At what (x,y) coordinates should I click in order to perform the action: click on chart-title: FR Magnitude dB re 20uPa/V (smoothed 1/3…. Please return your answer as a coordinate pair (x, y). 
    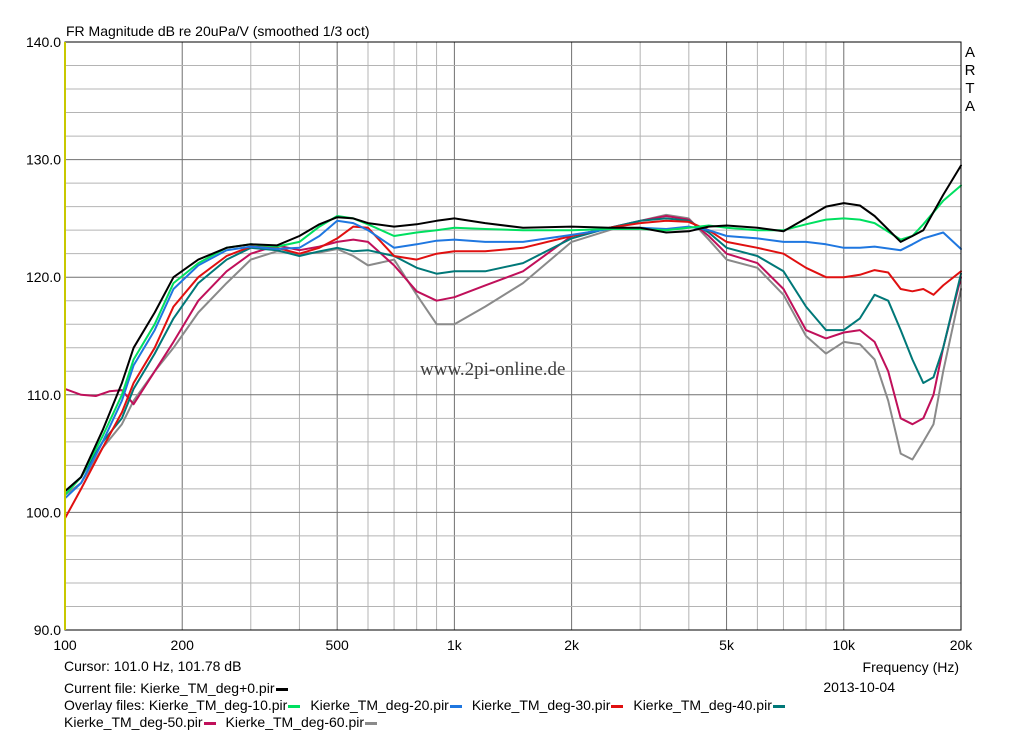
    Looking at the image, I should click on (218, 31).